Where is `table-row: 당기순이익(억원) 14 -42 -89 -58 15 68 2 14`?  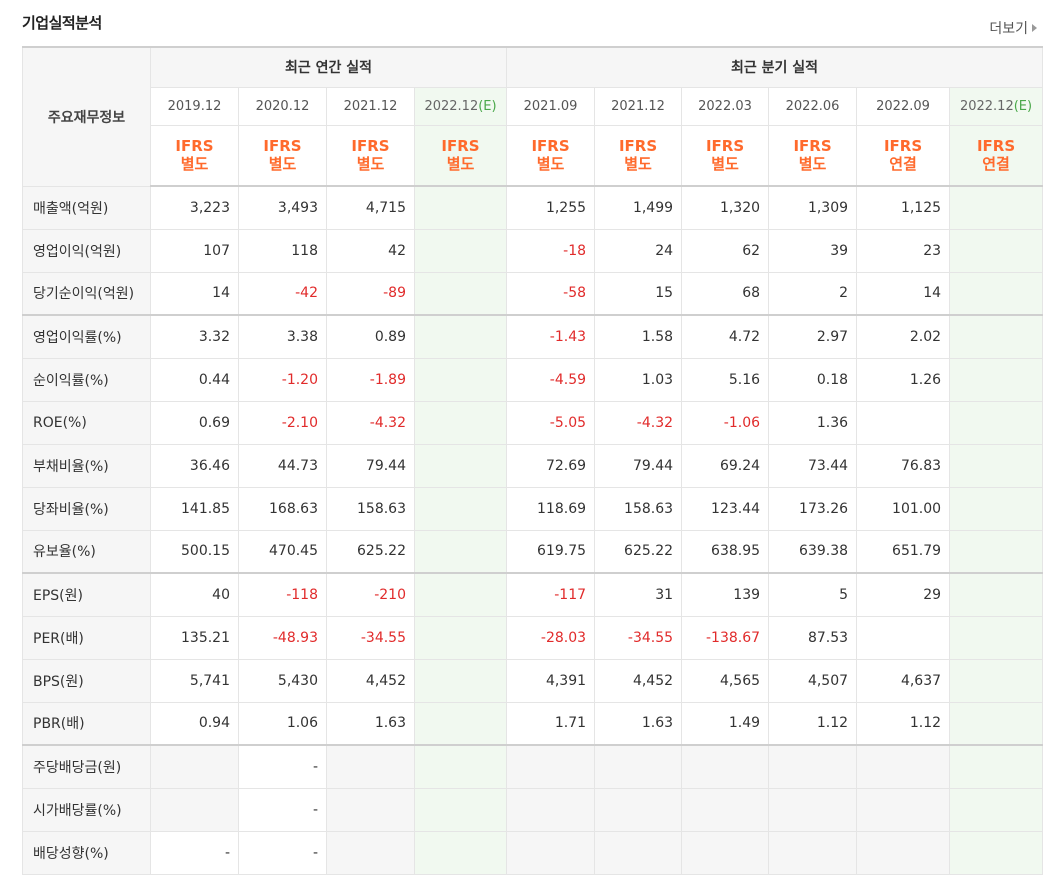
table-row: 당기순이익(억원) 14 -42 -89 -58 15 68 2 14 is located at coordinates (533, 293).